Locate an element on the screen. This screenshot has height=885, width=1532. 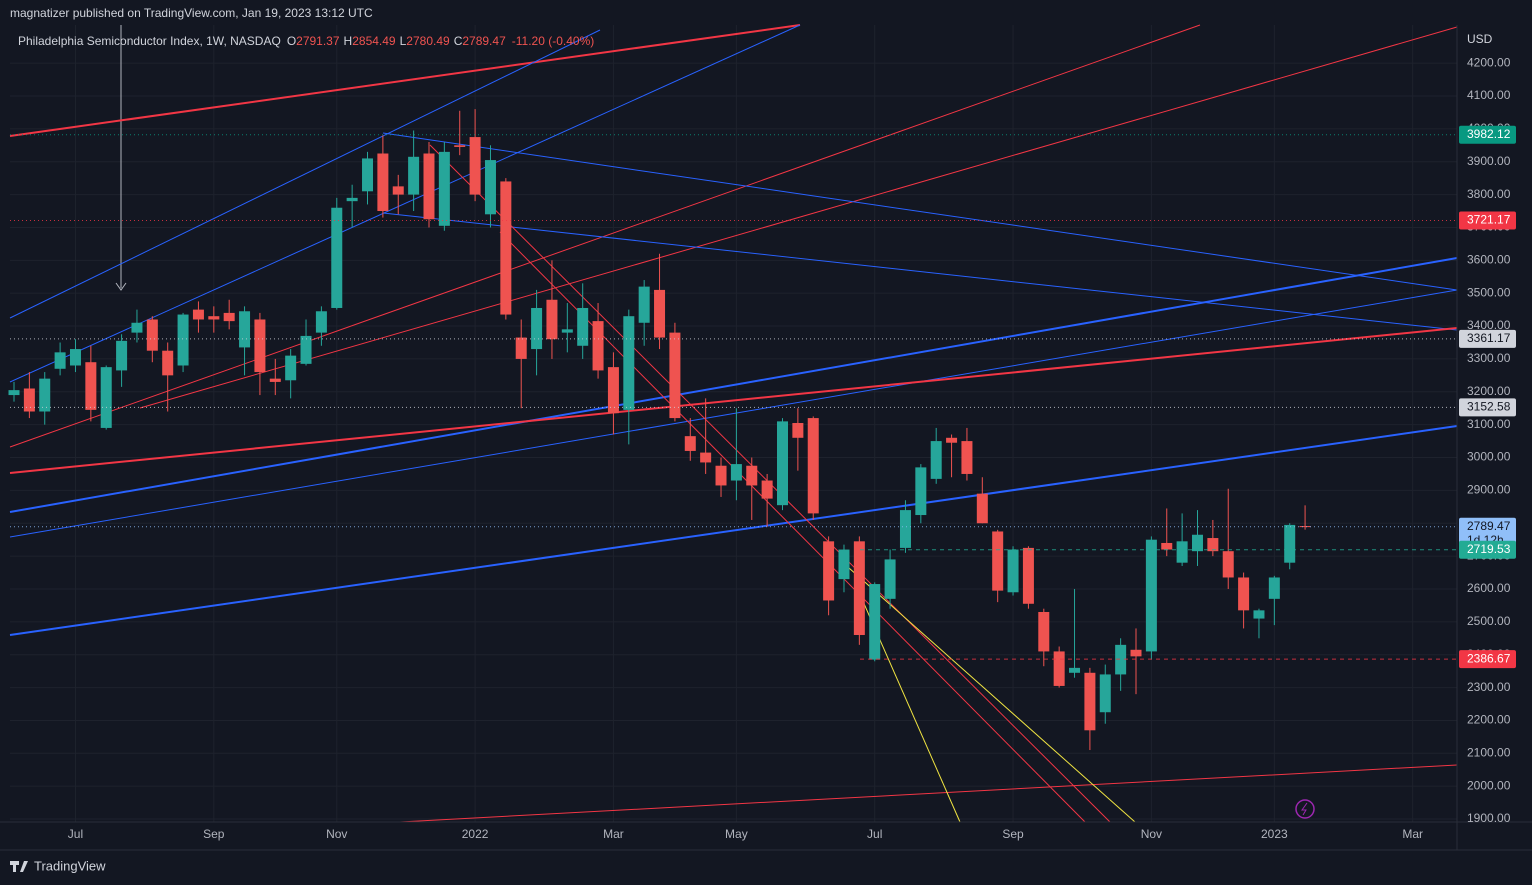
y-tick-label: 2100.00 is located at coordinates (1489, 752).